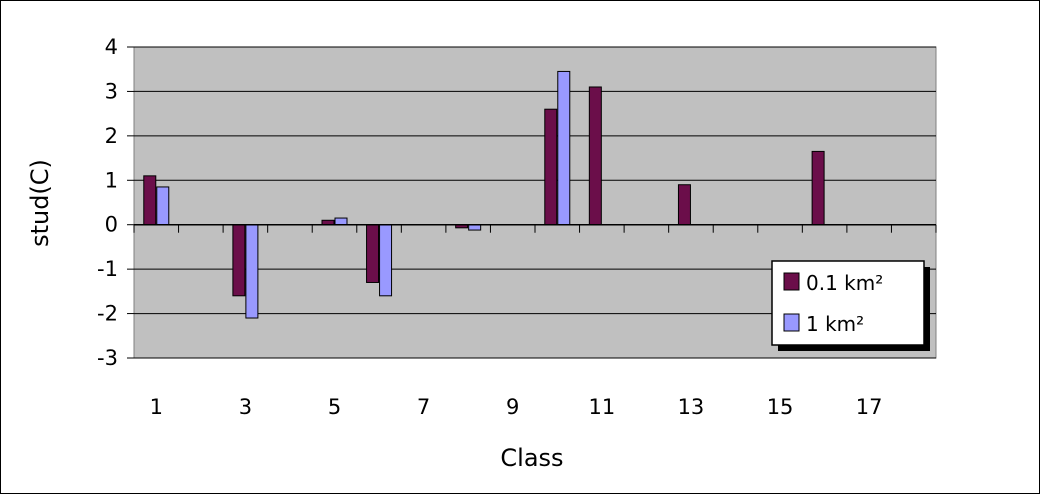  Describe the element at coordinates (341, 221) in the screenshot. I see `bar-series1-class5` at that location.